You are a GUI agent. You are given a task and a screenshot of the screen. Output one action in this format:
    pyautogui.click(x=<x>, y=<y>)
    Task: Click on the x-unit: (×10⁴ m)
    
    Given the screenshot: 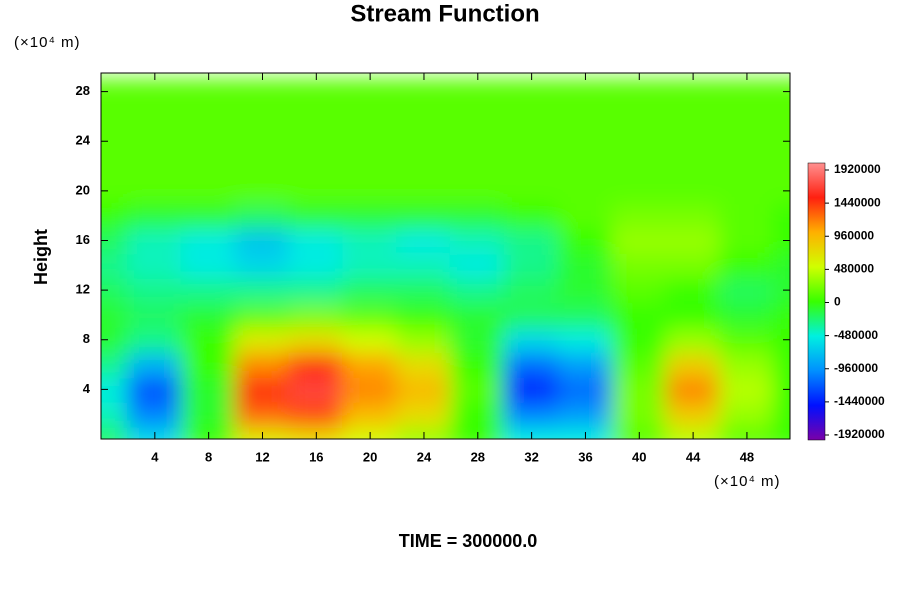 What is the action you would take?
    pyautogui.click(x=747, y=481)
    